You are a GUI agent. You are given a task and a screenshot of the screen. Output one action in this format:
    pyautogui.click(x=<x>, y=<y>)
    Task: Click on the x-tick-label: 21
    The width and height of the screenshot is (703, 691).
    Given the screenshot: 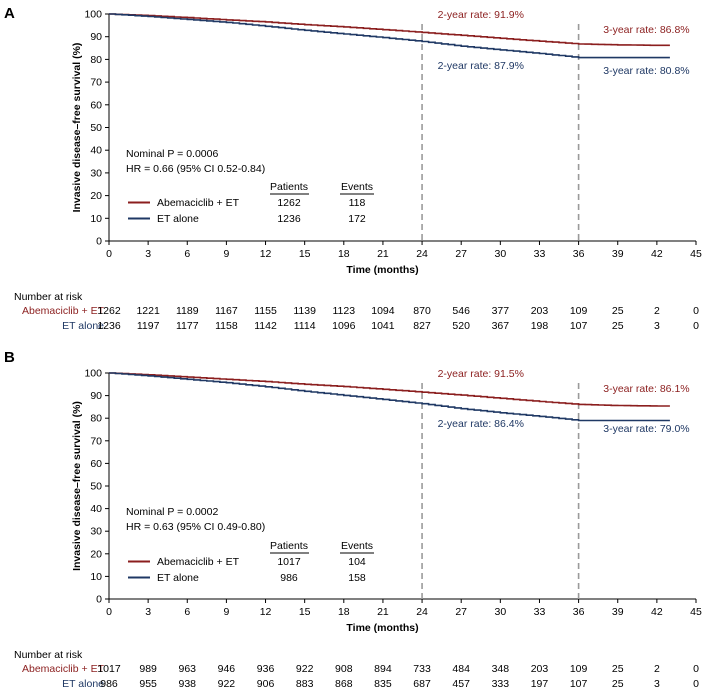 What is the action you would take?
    pyautogui.click(x=383, y=254)
    